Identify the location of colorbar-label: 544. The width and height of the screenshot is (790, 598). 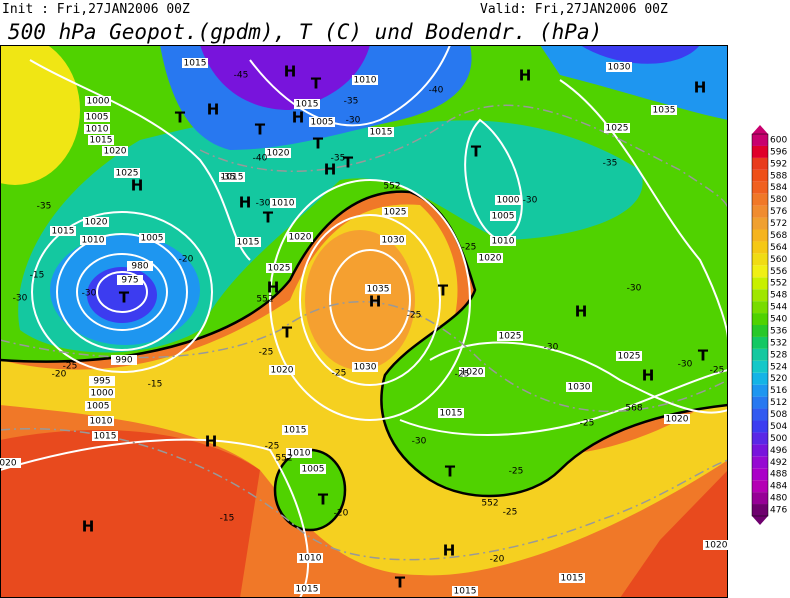
(778, 308).